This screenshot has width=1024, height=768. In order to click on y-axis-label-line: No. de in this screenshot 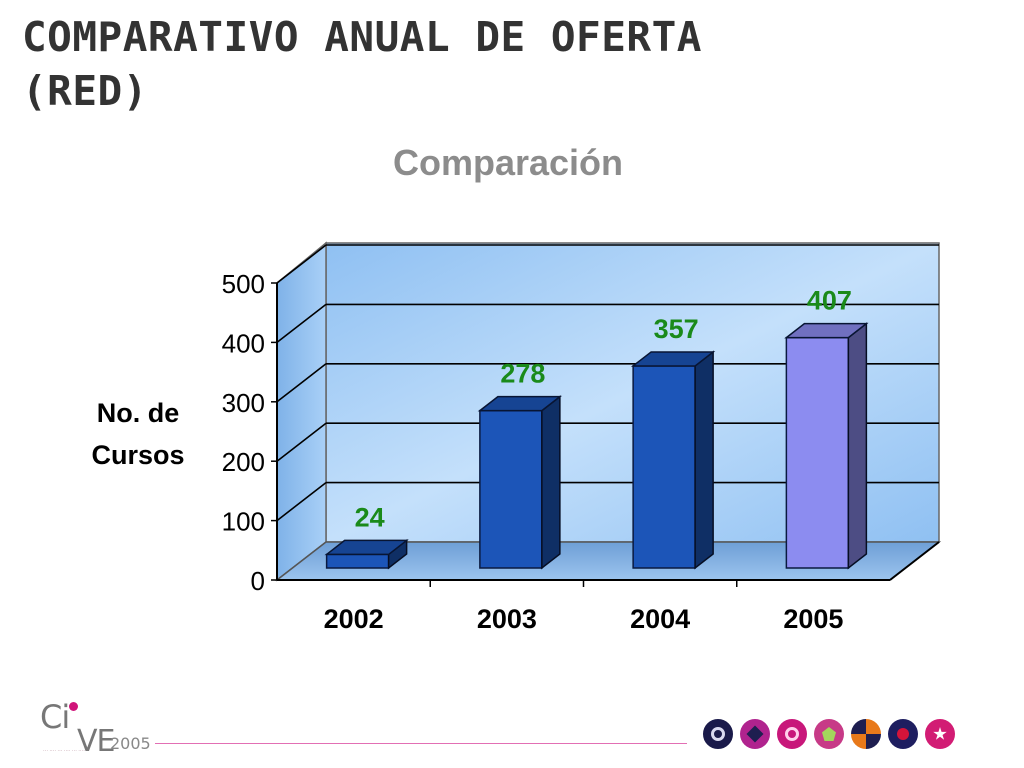, I will do `click(138, 413)`.